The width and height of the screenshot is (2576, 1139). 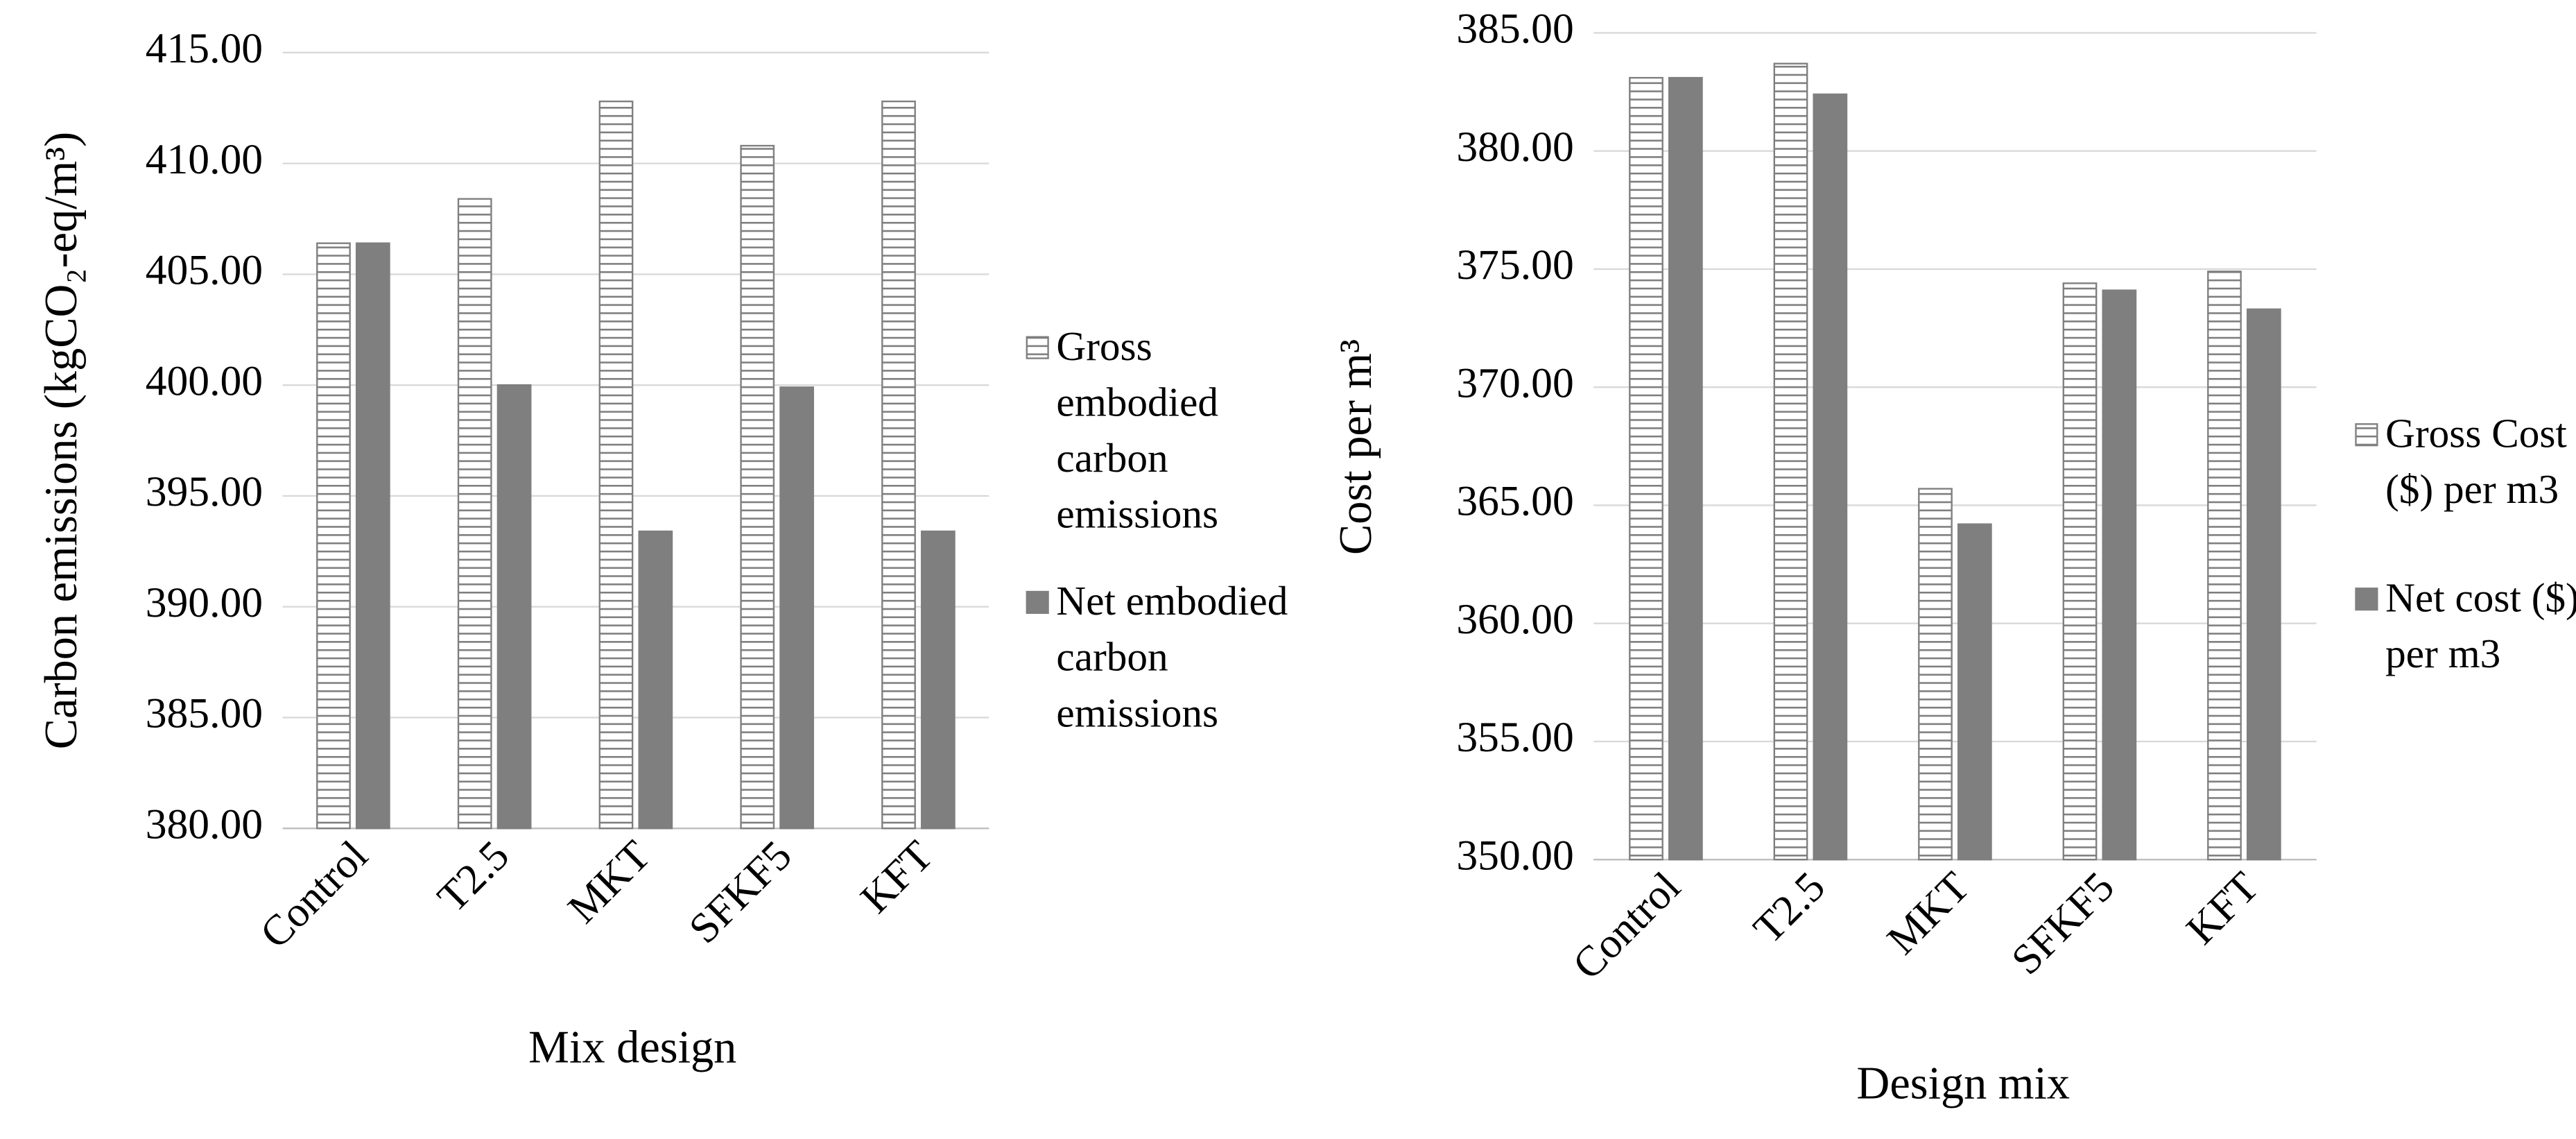 I want to click on y-tick-label: 415.00, so click(x=204, y=48).